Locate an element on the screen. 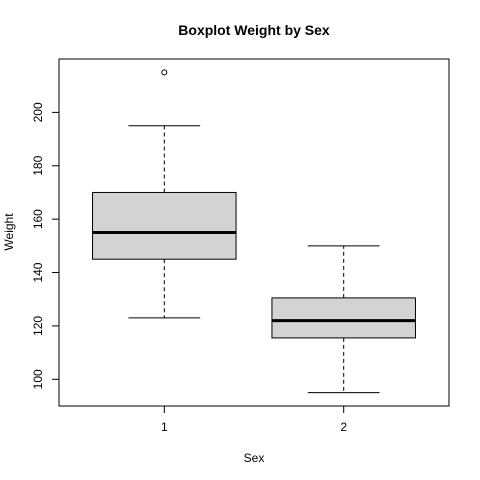 This screenshot has width=480, height=480. x-tick-label: 2 is located at coordinates (343, 427).